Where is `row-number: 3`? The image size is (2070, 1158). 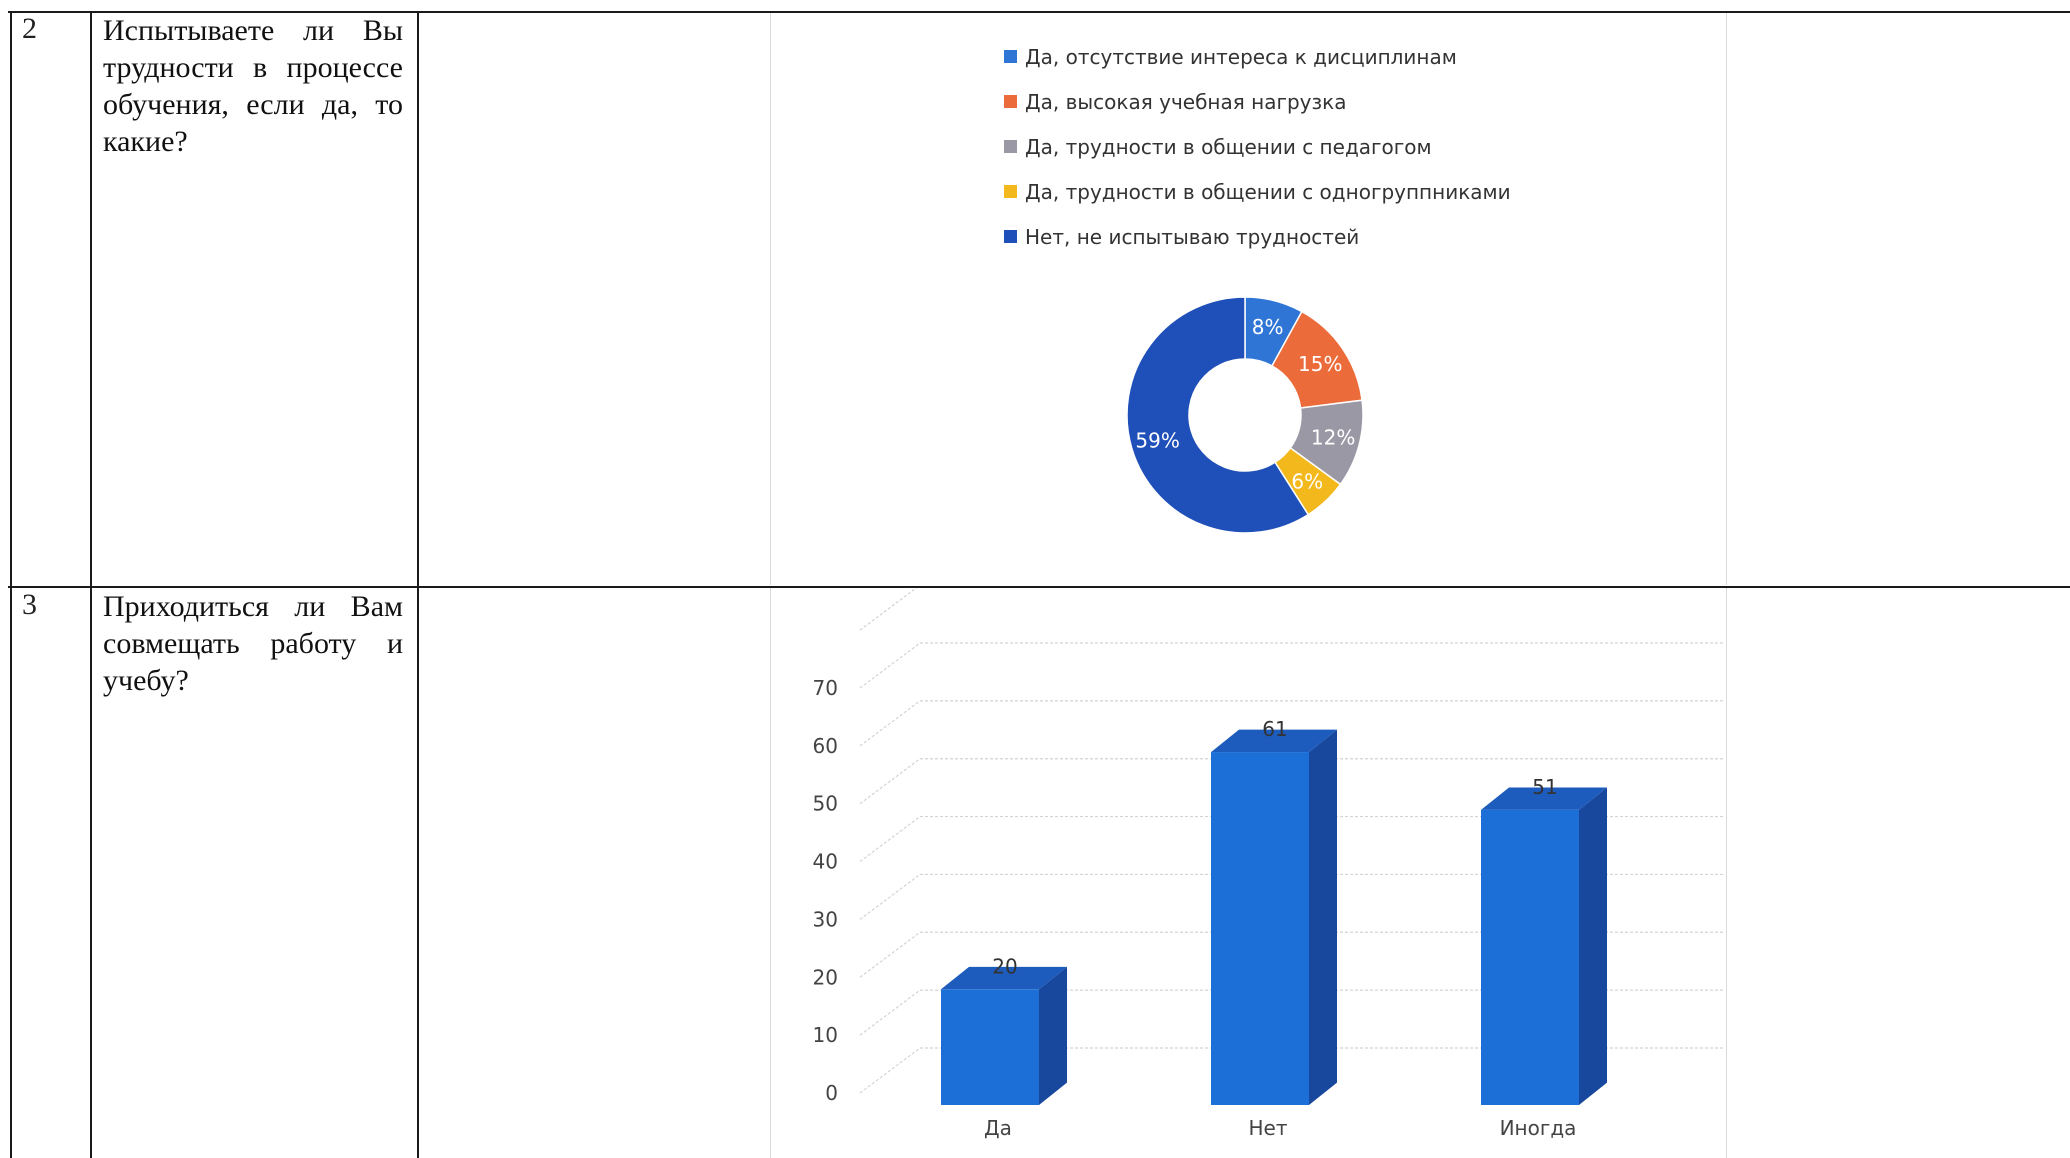
row-number: 3 is located at coordinates (29, 604).